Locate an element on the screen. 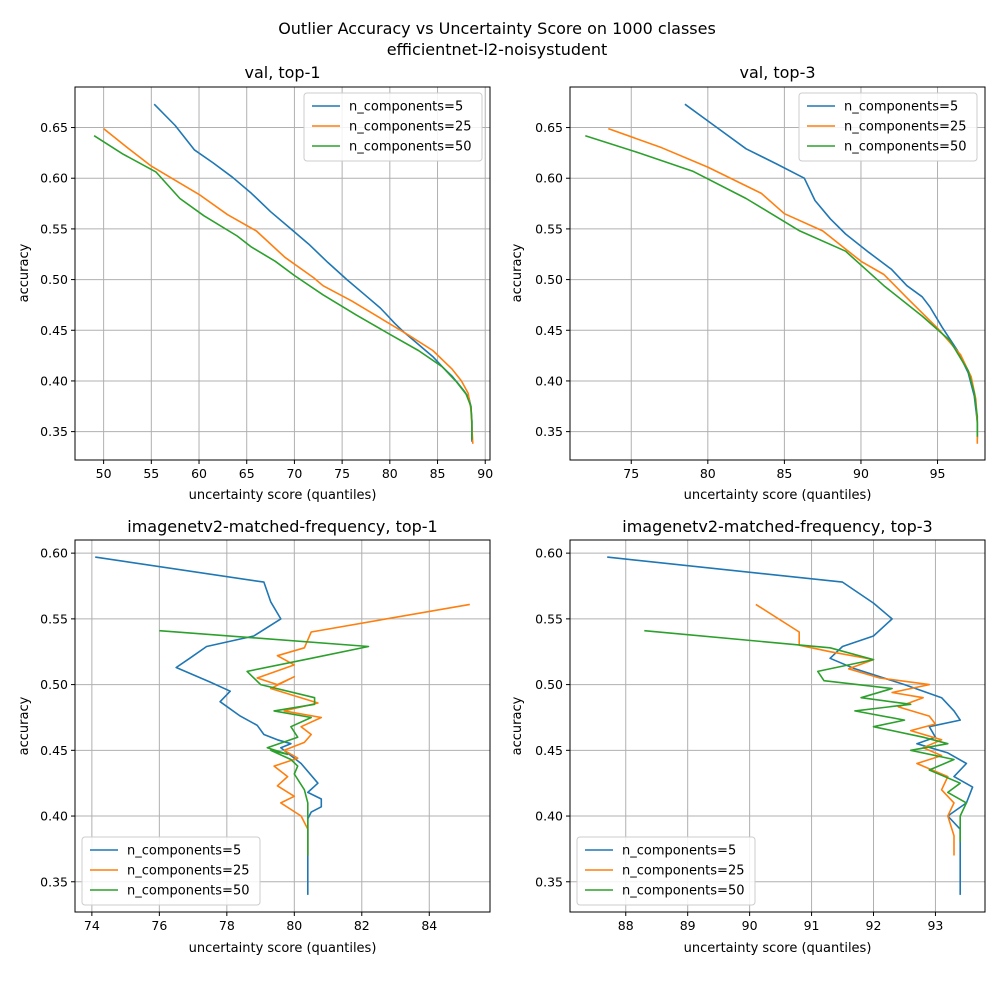 The width and height of the screenshot is (1000, 1000). x-tick-label: 76 is located at coordinates (159, 925).